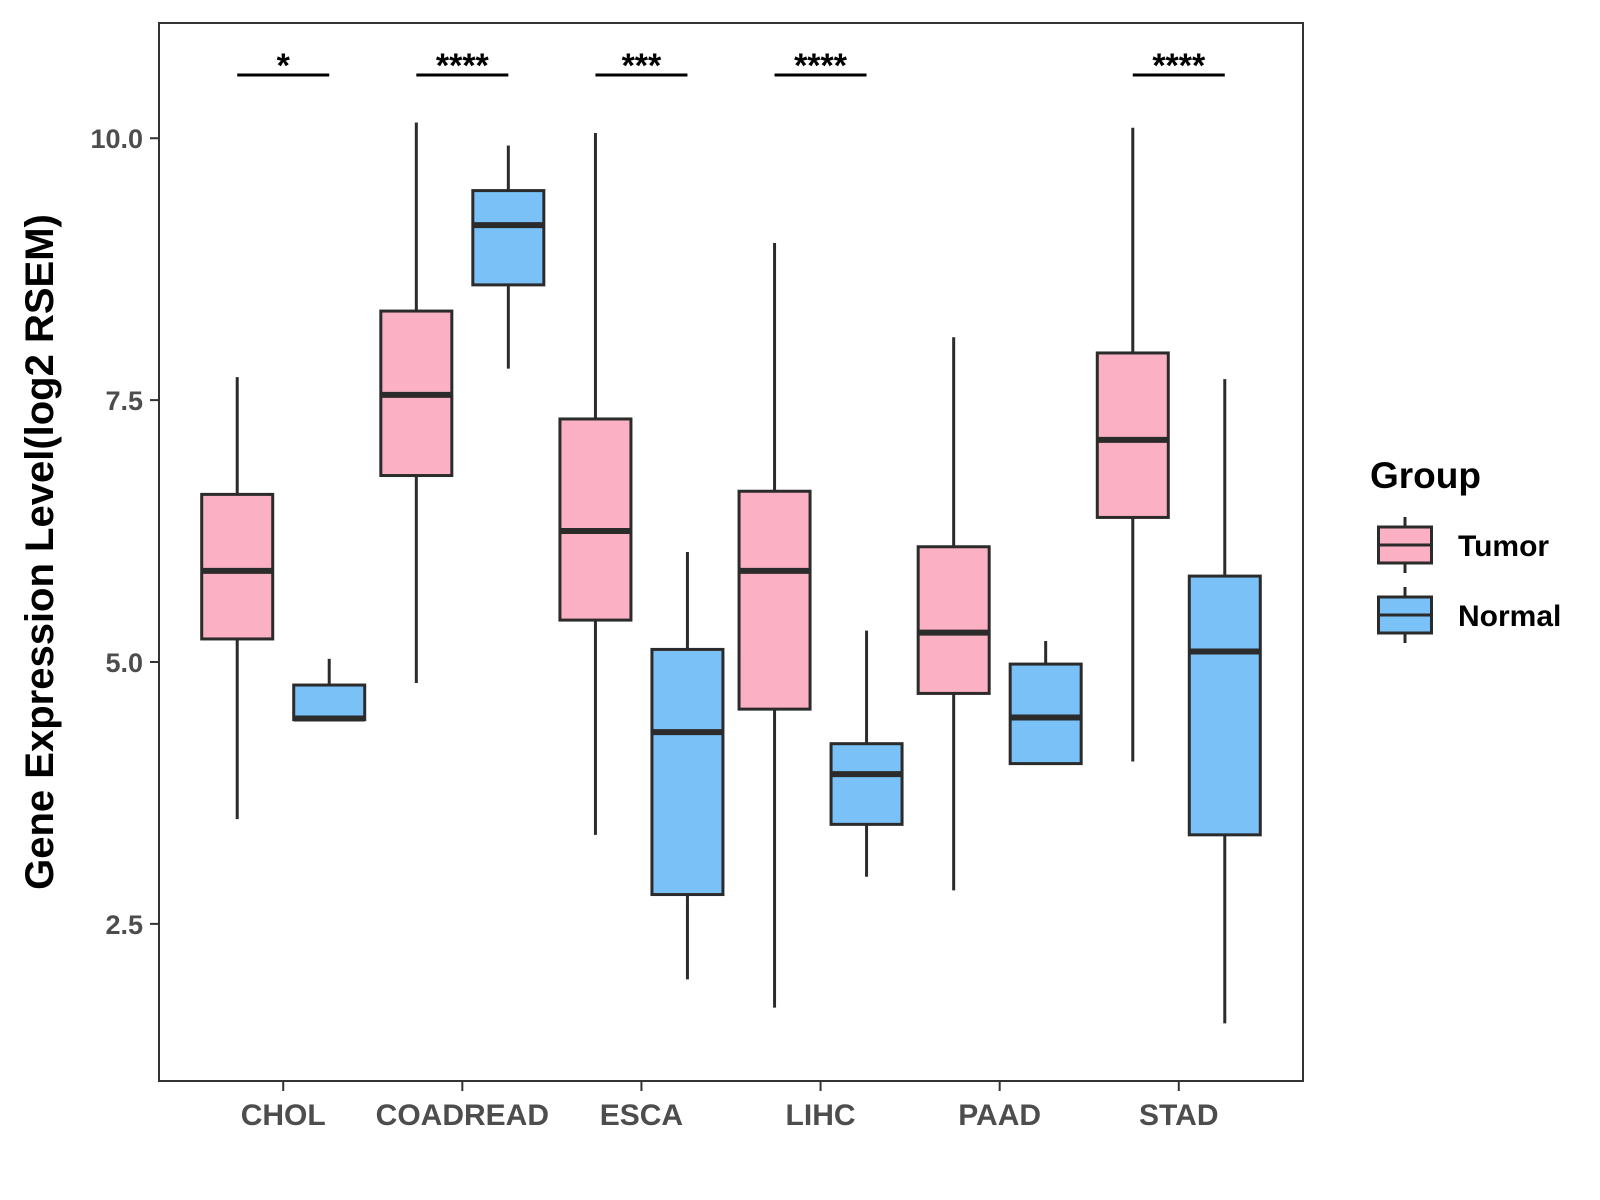 Image resolution: width=1600 pixels, height=1200 pixels. I want to click on box-tumor-esca, so click(595, 483).